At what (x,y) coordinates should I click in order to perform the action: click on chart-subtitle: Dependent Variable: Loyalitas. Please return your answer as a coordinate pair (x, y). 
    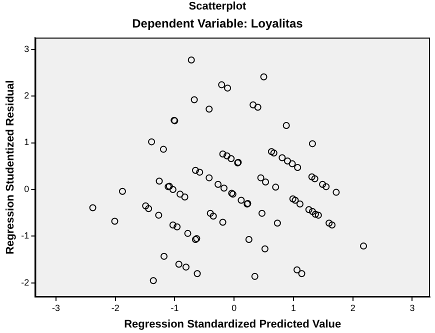
    Looking at the image, I should click on (218, 23).